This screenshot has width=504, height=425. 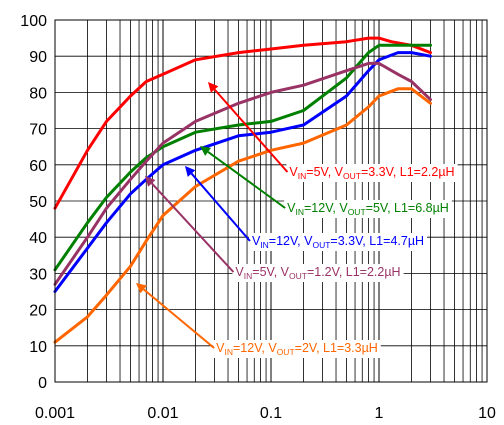 I want to click on series-label-text: VIN=12V, VOUT=3.3V, L1=4.7µH, so click(x=338, y=242).